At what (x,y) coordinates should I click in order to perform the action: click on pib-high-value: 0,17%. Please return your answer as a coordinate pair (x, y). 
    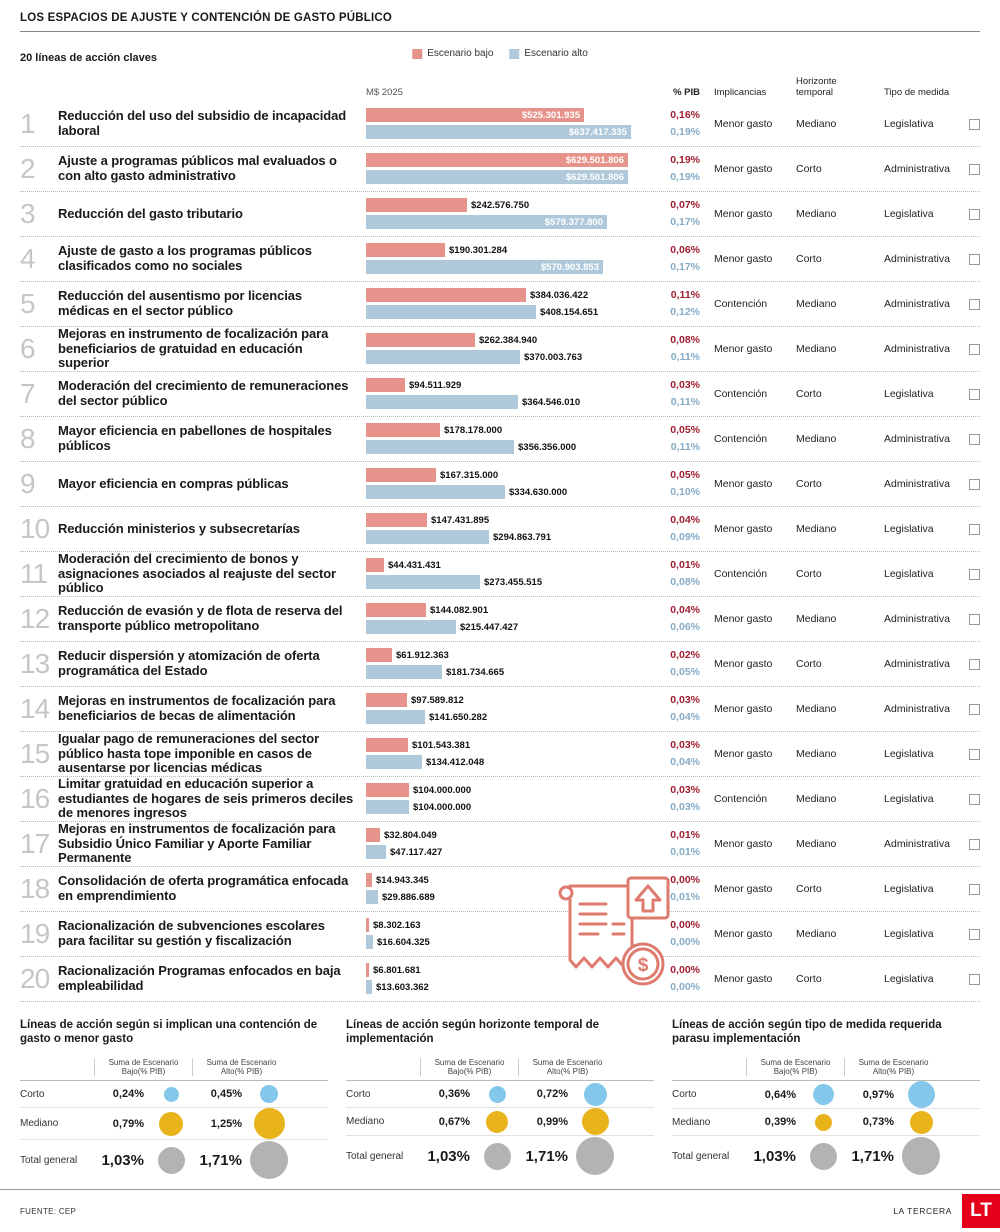
    Looking at the image, I should click on (685, 221).